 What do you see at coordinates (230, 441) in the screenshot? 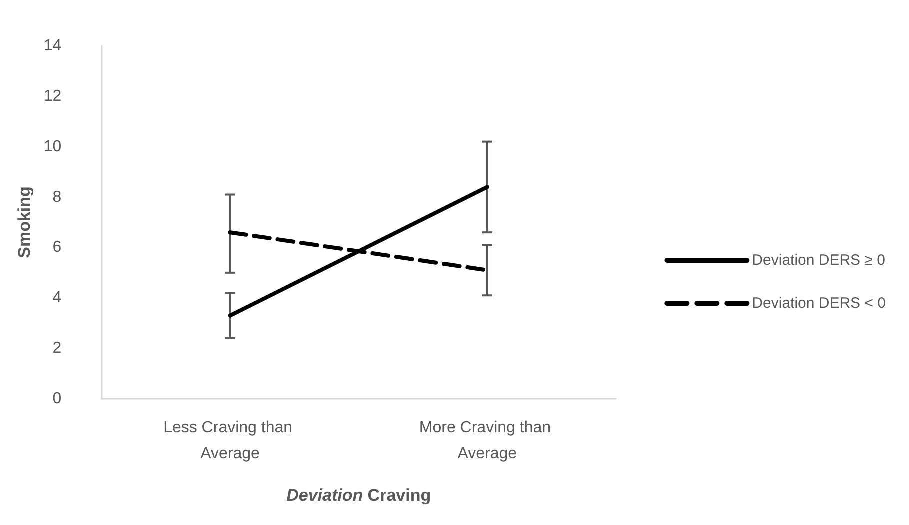
I see `x-tick-label: Less Craving than Average` at bounding box center [230, 441].